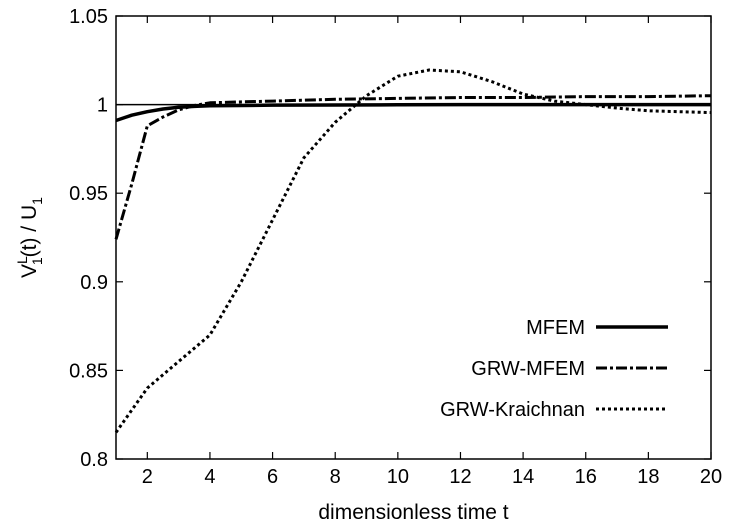 The image size is (729, 527). Describe the element at coordinates (512, 410) in the screenshot. I see `legend-label: GRW-Kraichnan` at that location.